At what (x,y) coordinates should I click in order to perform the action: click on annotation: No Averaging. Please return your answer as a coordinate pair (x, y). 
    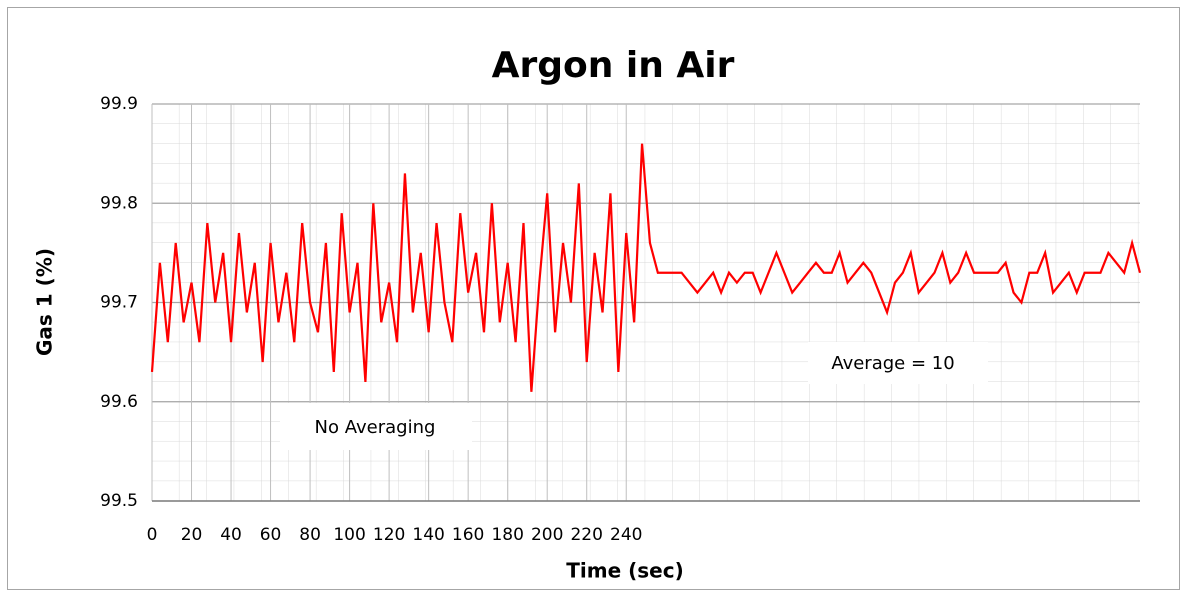
    Looking at the image, I should click on (375, 427).